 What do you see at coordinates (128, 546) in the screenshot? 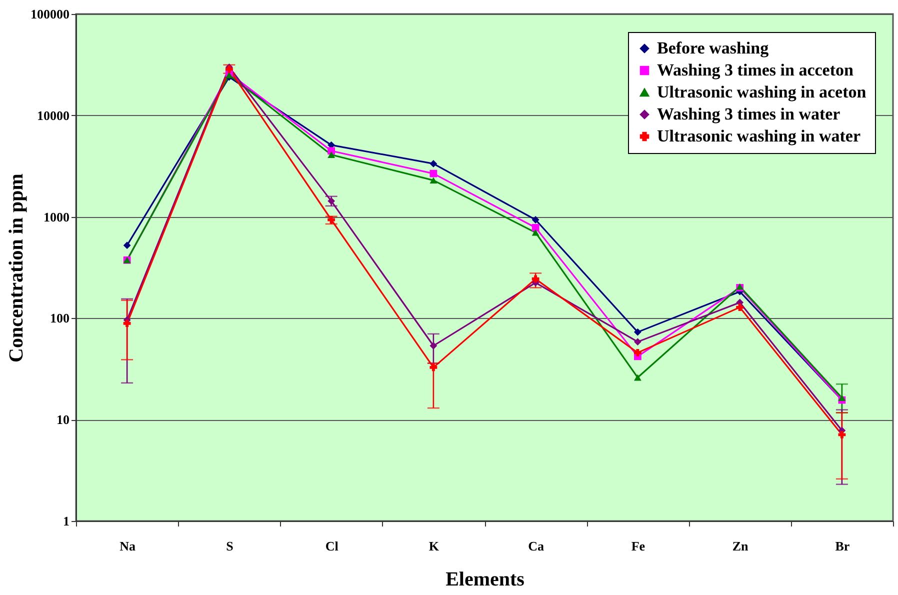
I see `x-tick-label: Na` at bounding box center [128, 546].